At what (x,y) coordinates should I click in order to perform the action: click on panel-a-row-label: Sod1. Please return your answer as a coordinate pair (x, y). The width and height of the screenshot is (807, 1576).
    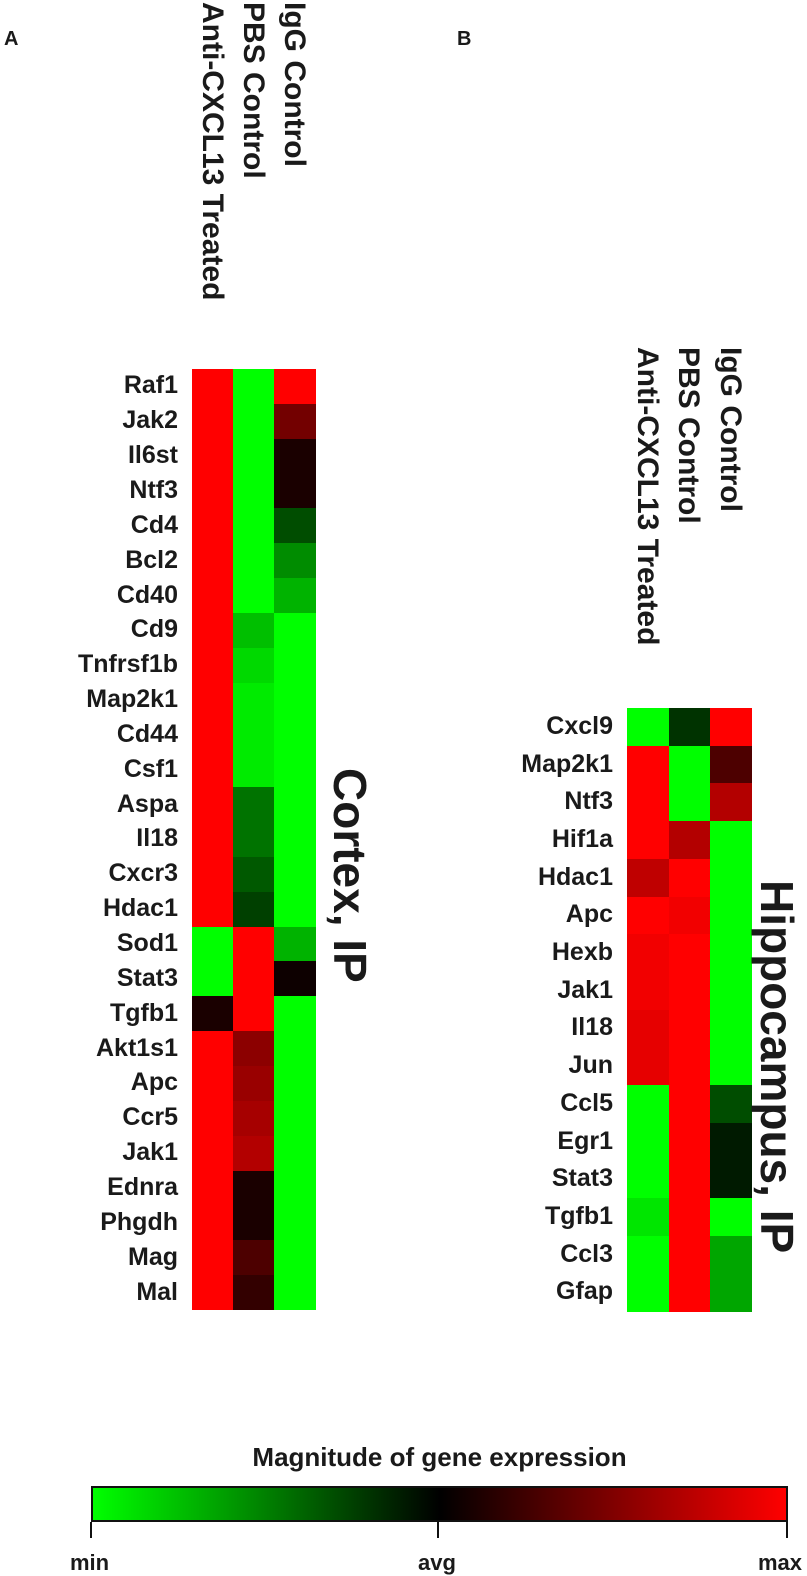
    Looking at the image, I should click on (147, 943).